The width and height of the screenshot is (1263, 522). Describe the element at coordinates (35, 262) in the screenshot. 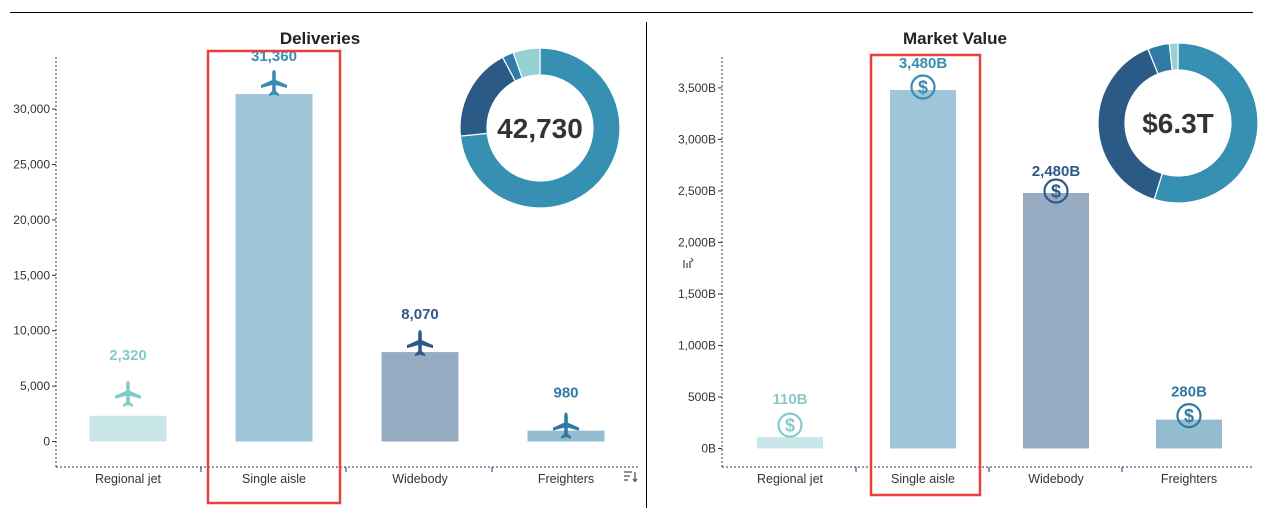

I see `y-axis: 0 5,000 10,000 15,000 20,000 25,000 30,000` at that location.